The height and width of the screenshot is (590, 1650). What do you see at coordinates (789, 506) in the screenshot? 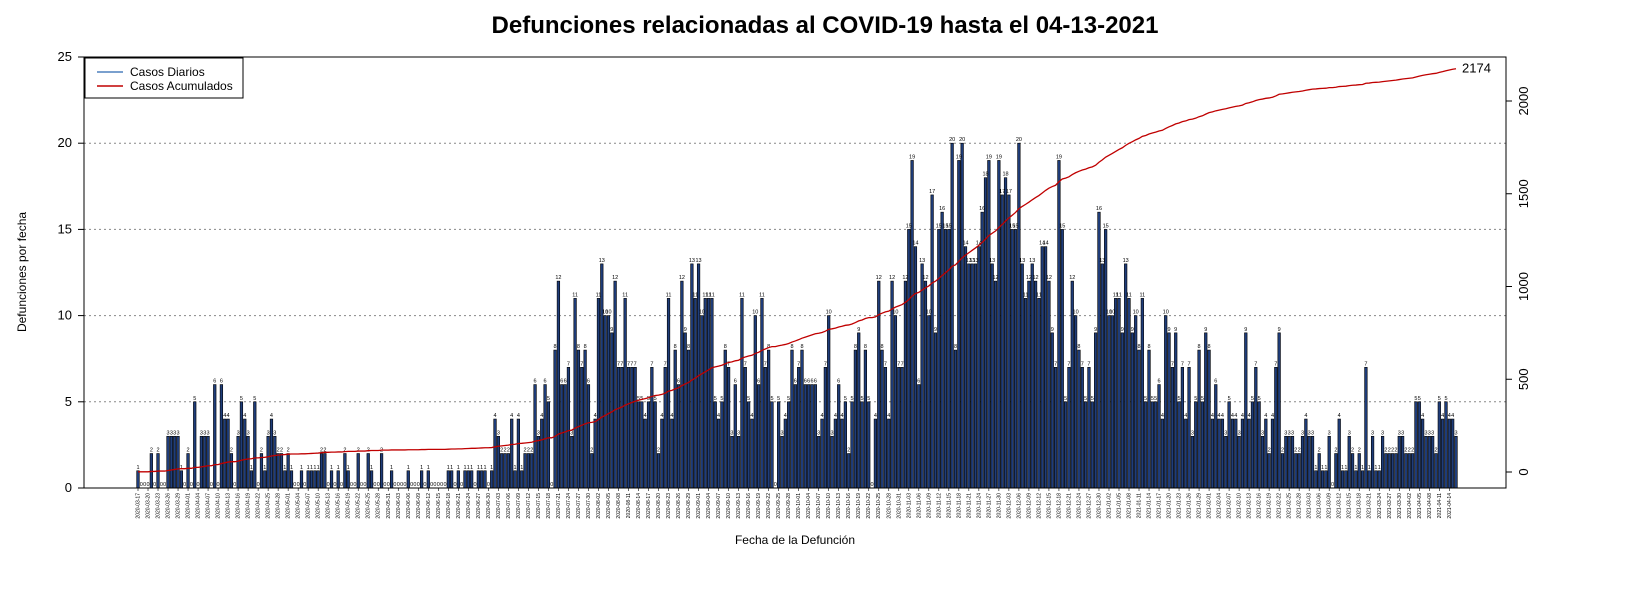
I see `x-tick-label: 2020-09-28` at bounding box center [789, 506].